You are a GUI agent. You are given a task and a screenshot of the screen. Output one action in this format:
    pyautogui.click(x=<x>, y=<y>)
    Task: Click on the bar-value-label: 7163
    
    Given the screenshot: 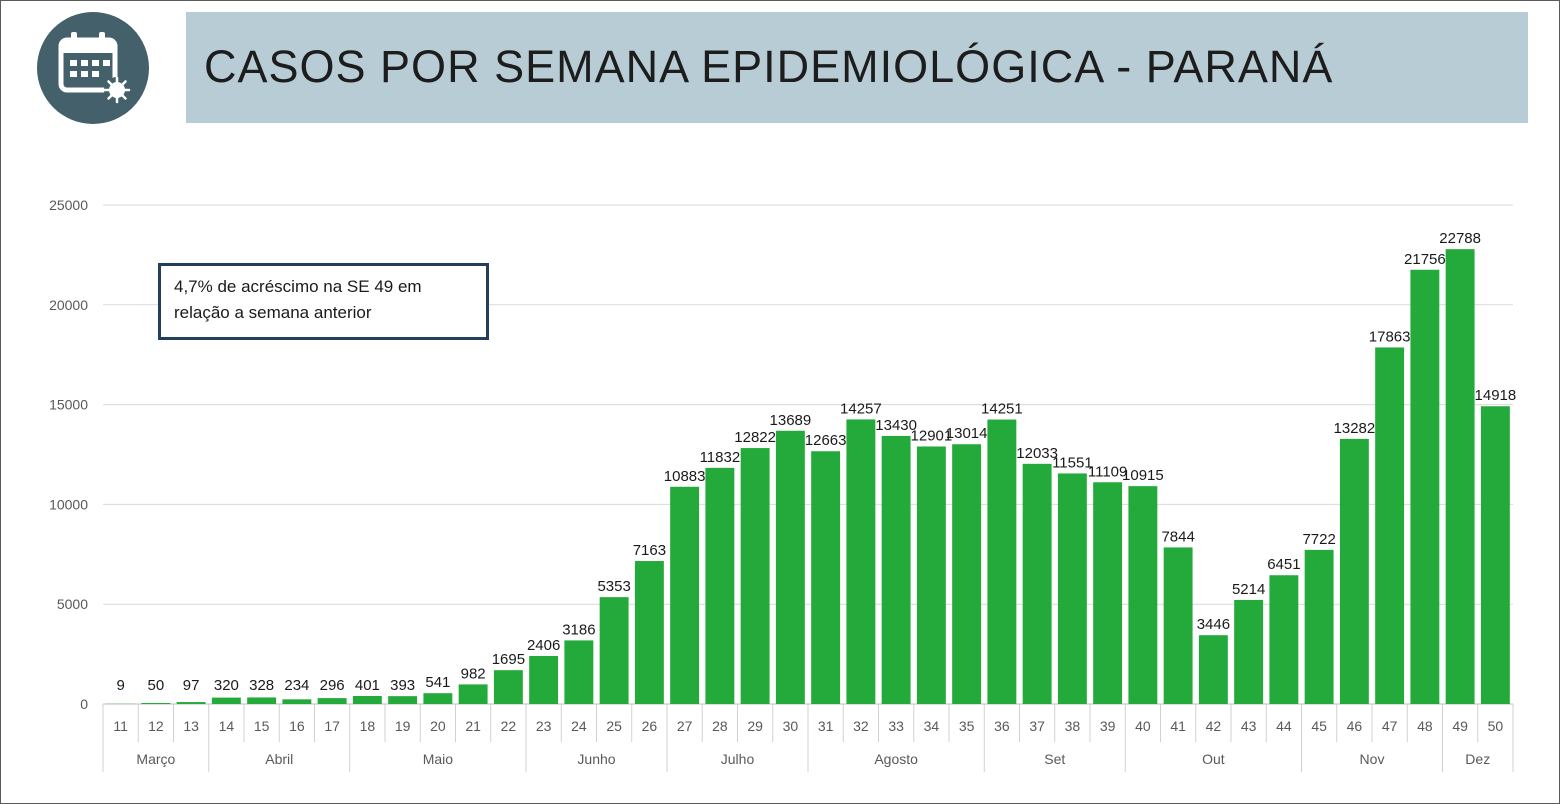 What is the action you would take?
    pyautogui.click(x=649, y=550)
    